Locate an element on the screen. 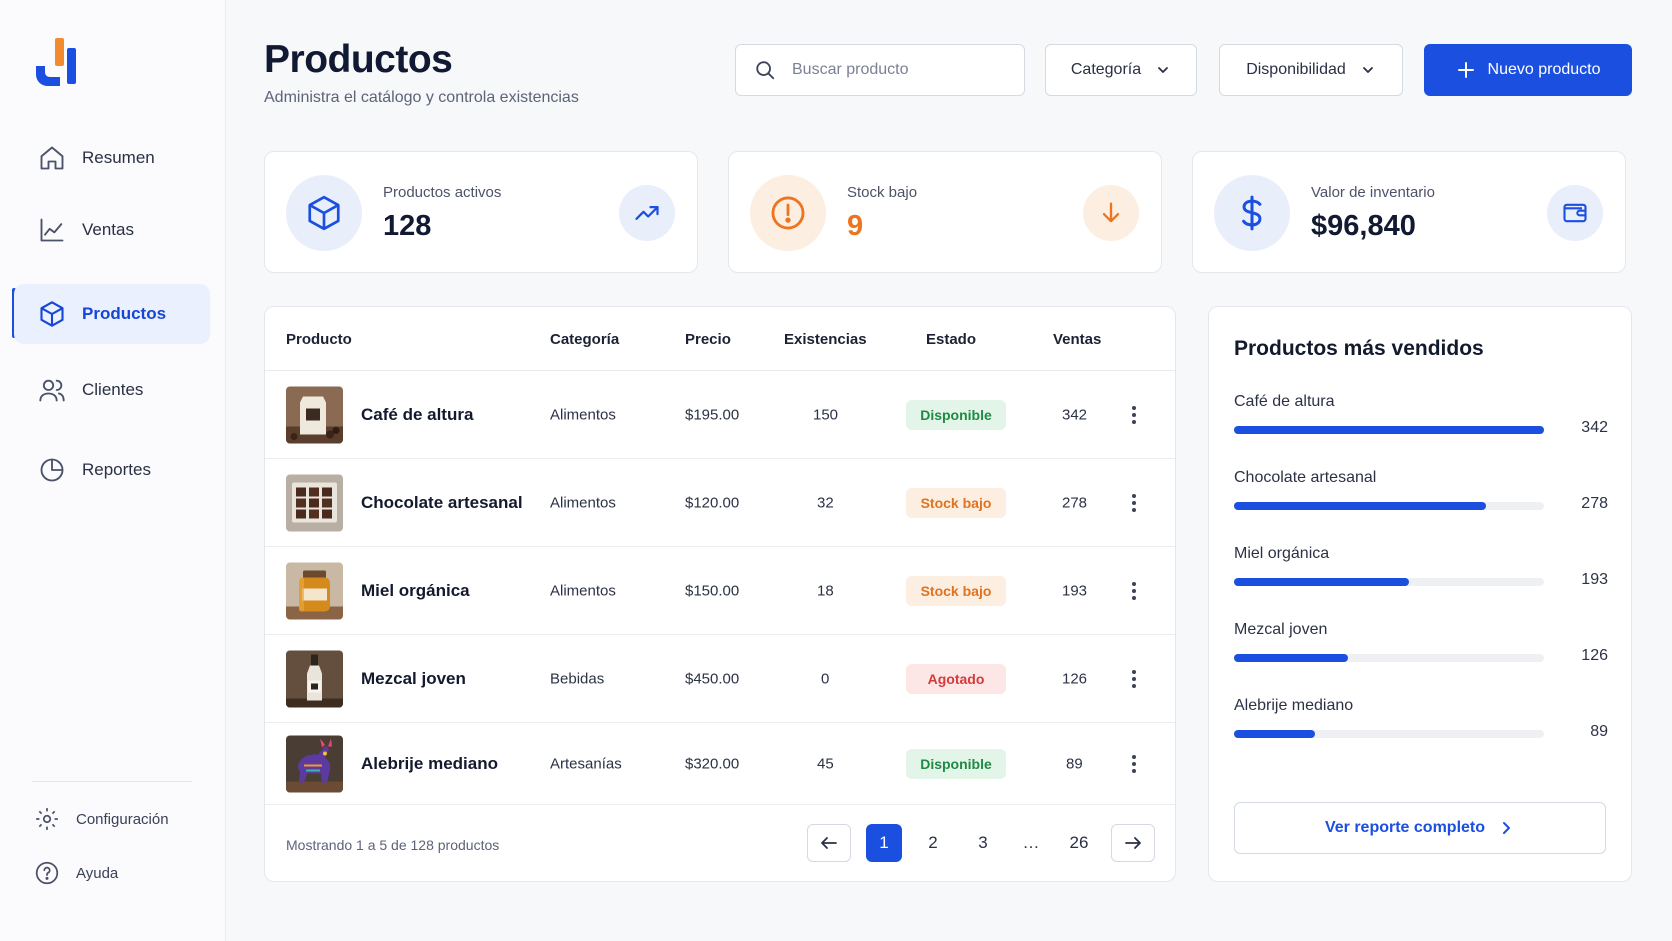  pagination-next-button is located at coordinates (1133, 843).